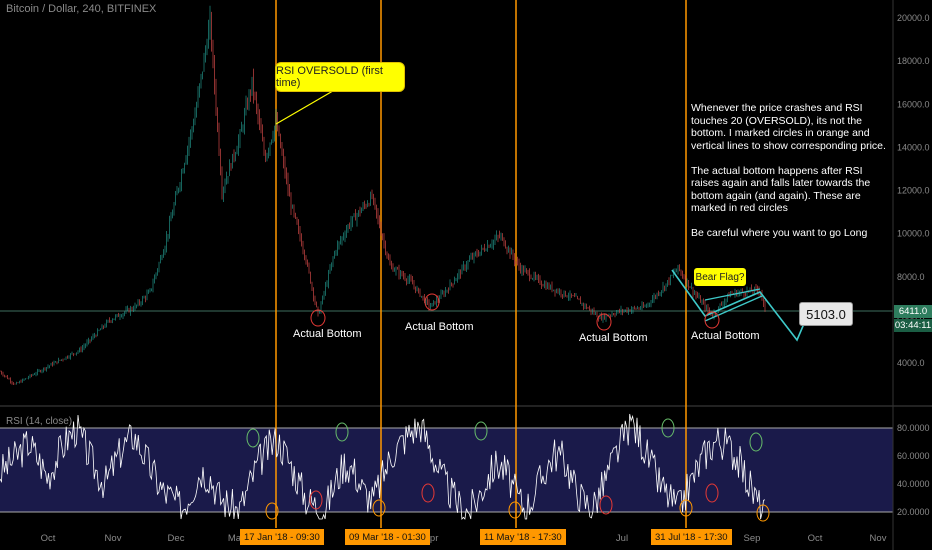 This screenshot has height=550, width=932. I want to click on bear-flag-upper, so click(732, 294).